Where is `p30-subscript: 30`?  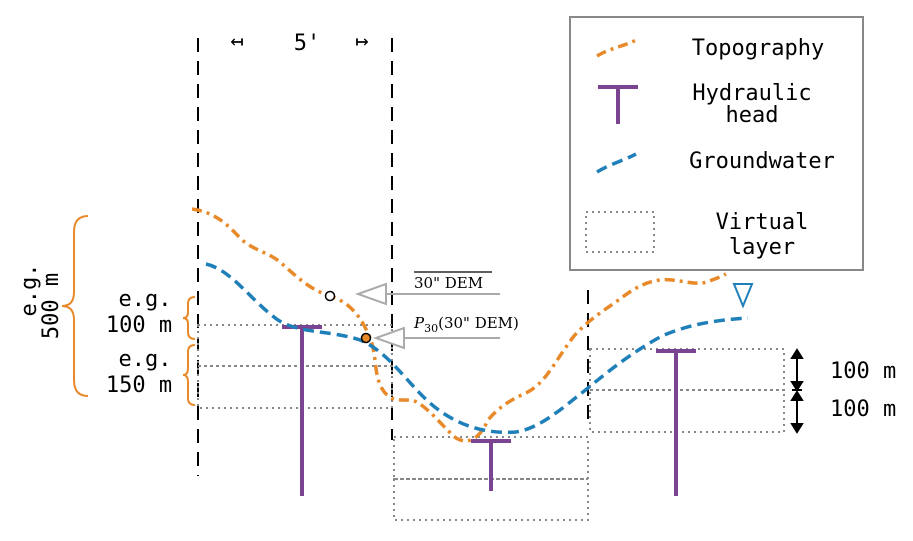 p30-subscript: 30 is located at coordinates (431, 328).